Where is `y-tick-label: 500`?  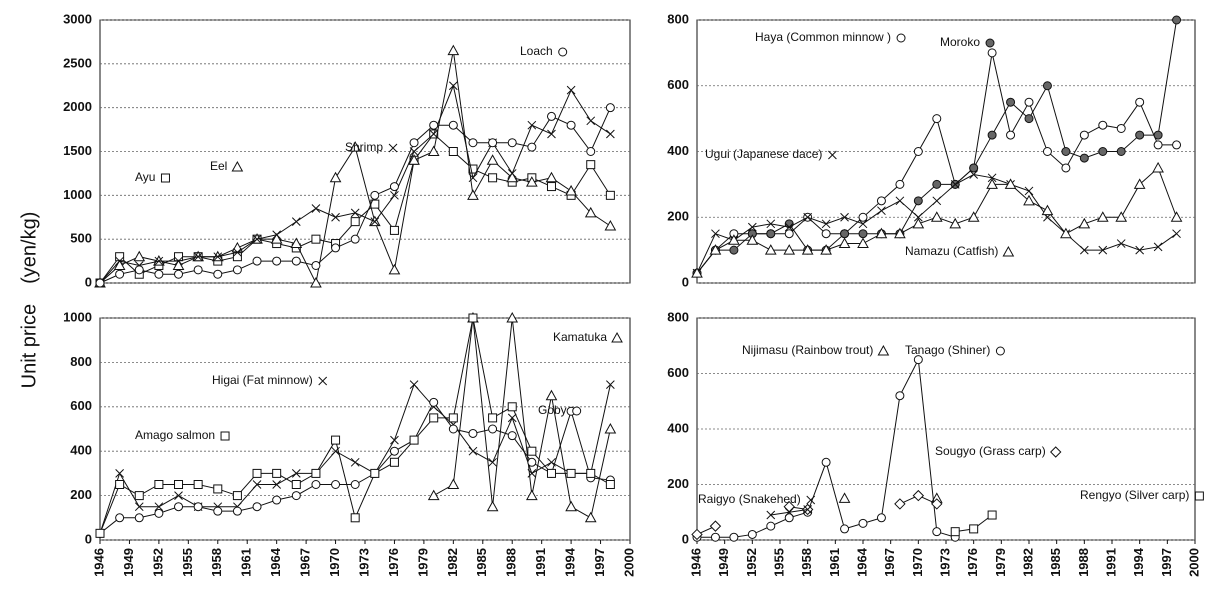
y-tick-label: 500 is located at coordinates (81, 238).